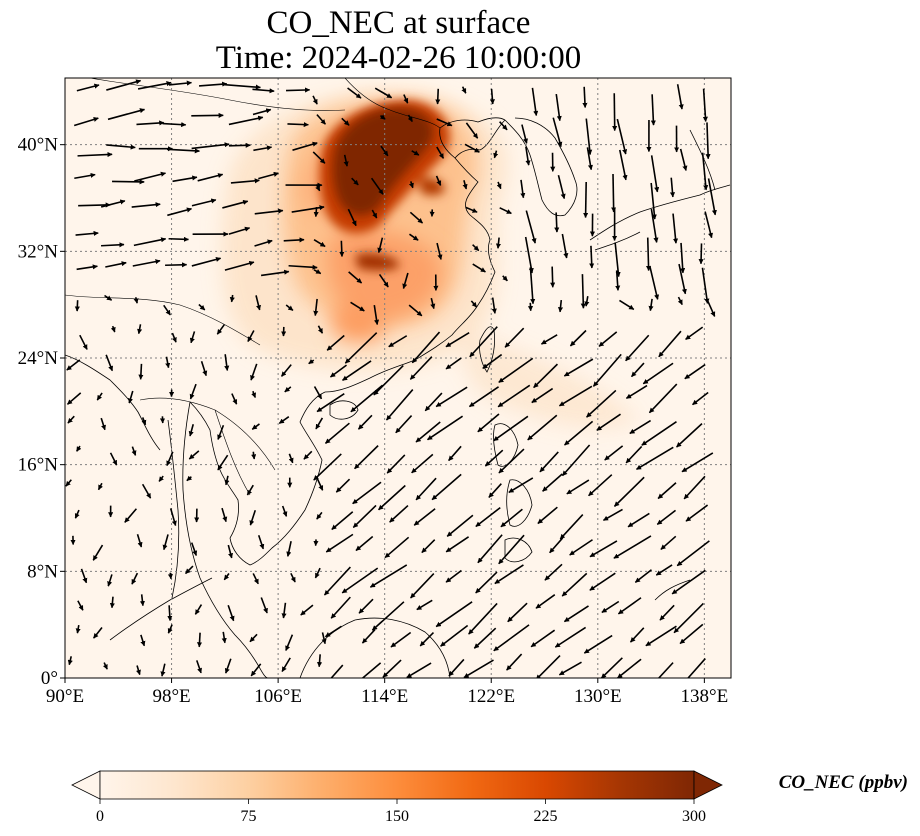 Image resolution: width=920 pixels, height=836 pixels. What do you see at coordinates (397, 785) in the screenshot?
I see `colorbar-gradient` at bounding box center [397, 785].